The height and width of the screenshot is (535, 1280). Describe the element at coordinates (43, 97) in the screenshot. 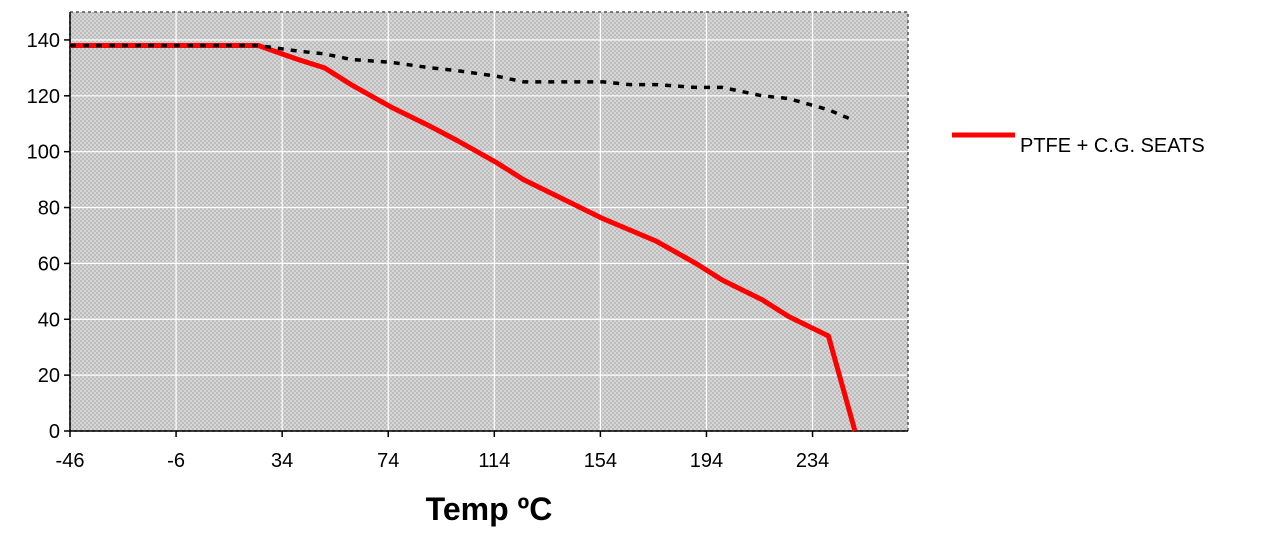

I see `y-tick-label: 120` at that location.